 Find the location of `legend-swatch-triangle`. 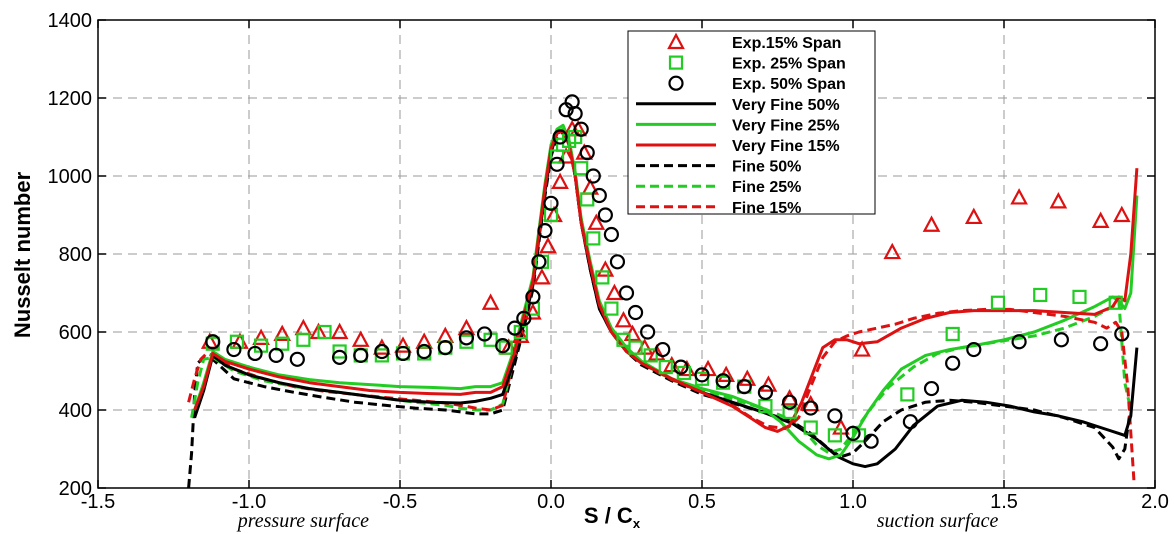

legend-swatch-triangle is located at coordinates (676, 41).